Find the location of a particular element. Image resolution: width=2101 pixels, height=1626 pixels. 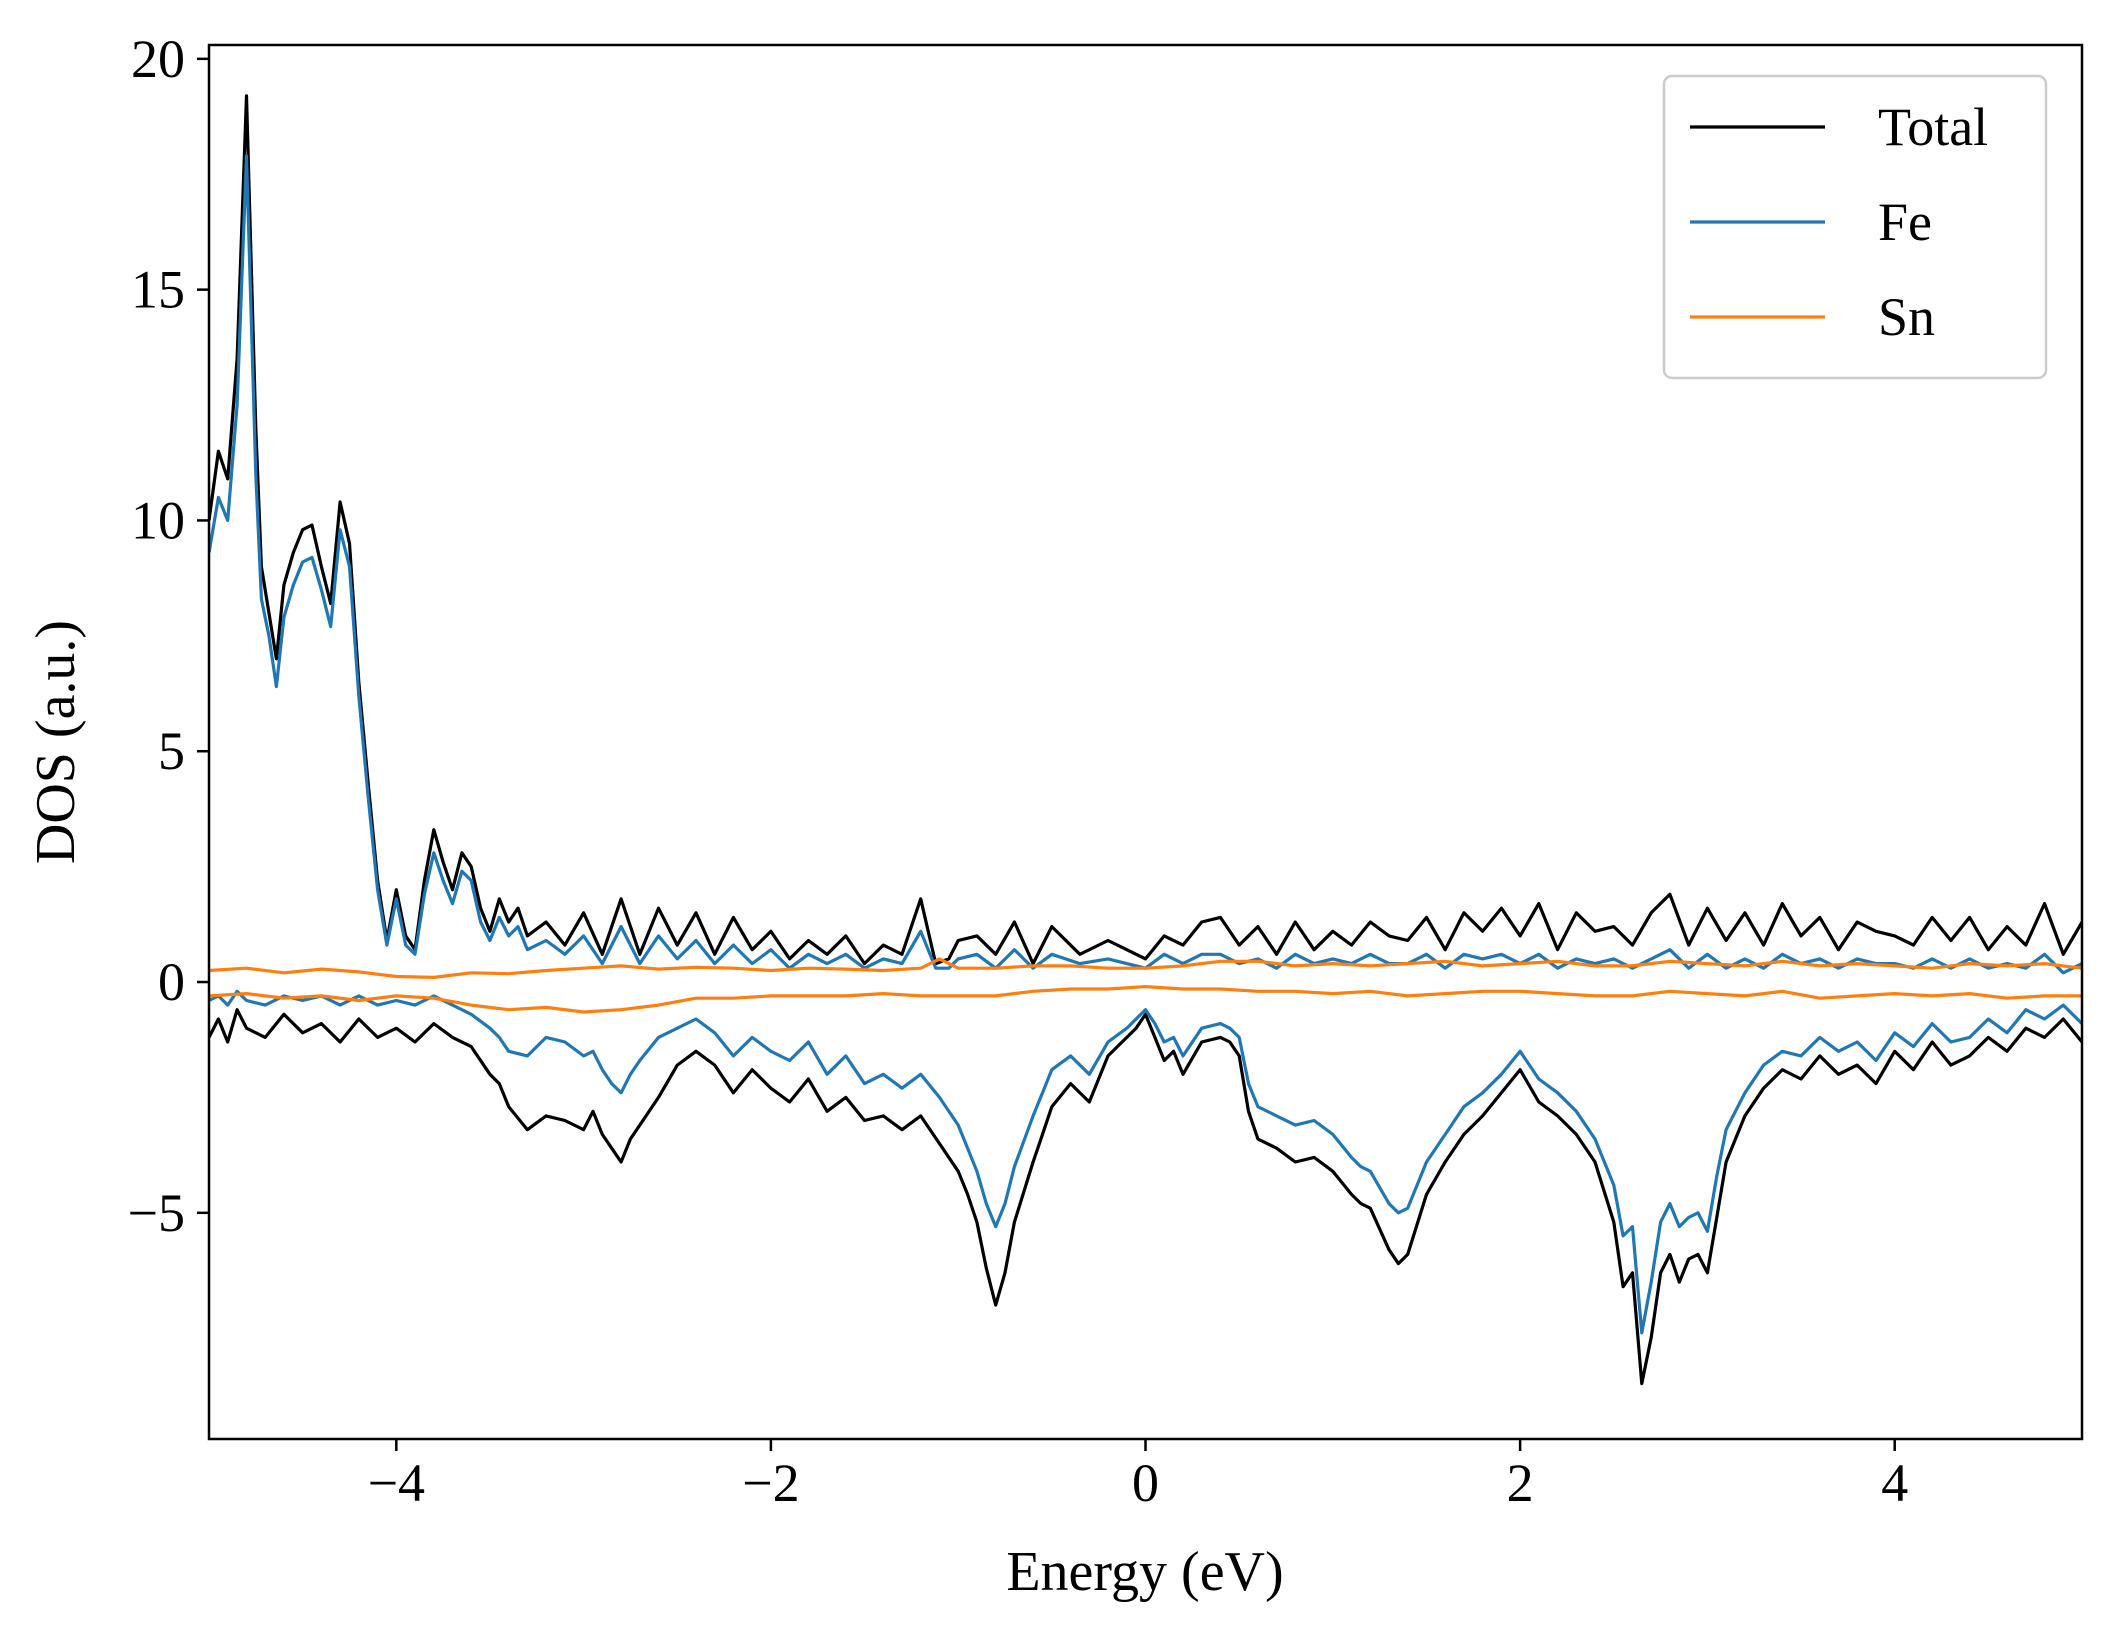

legend: Total Fe Sn is located at coordinates (1855, 227).